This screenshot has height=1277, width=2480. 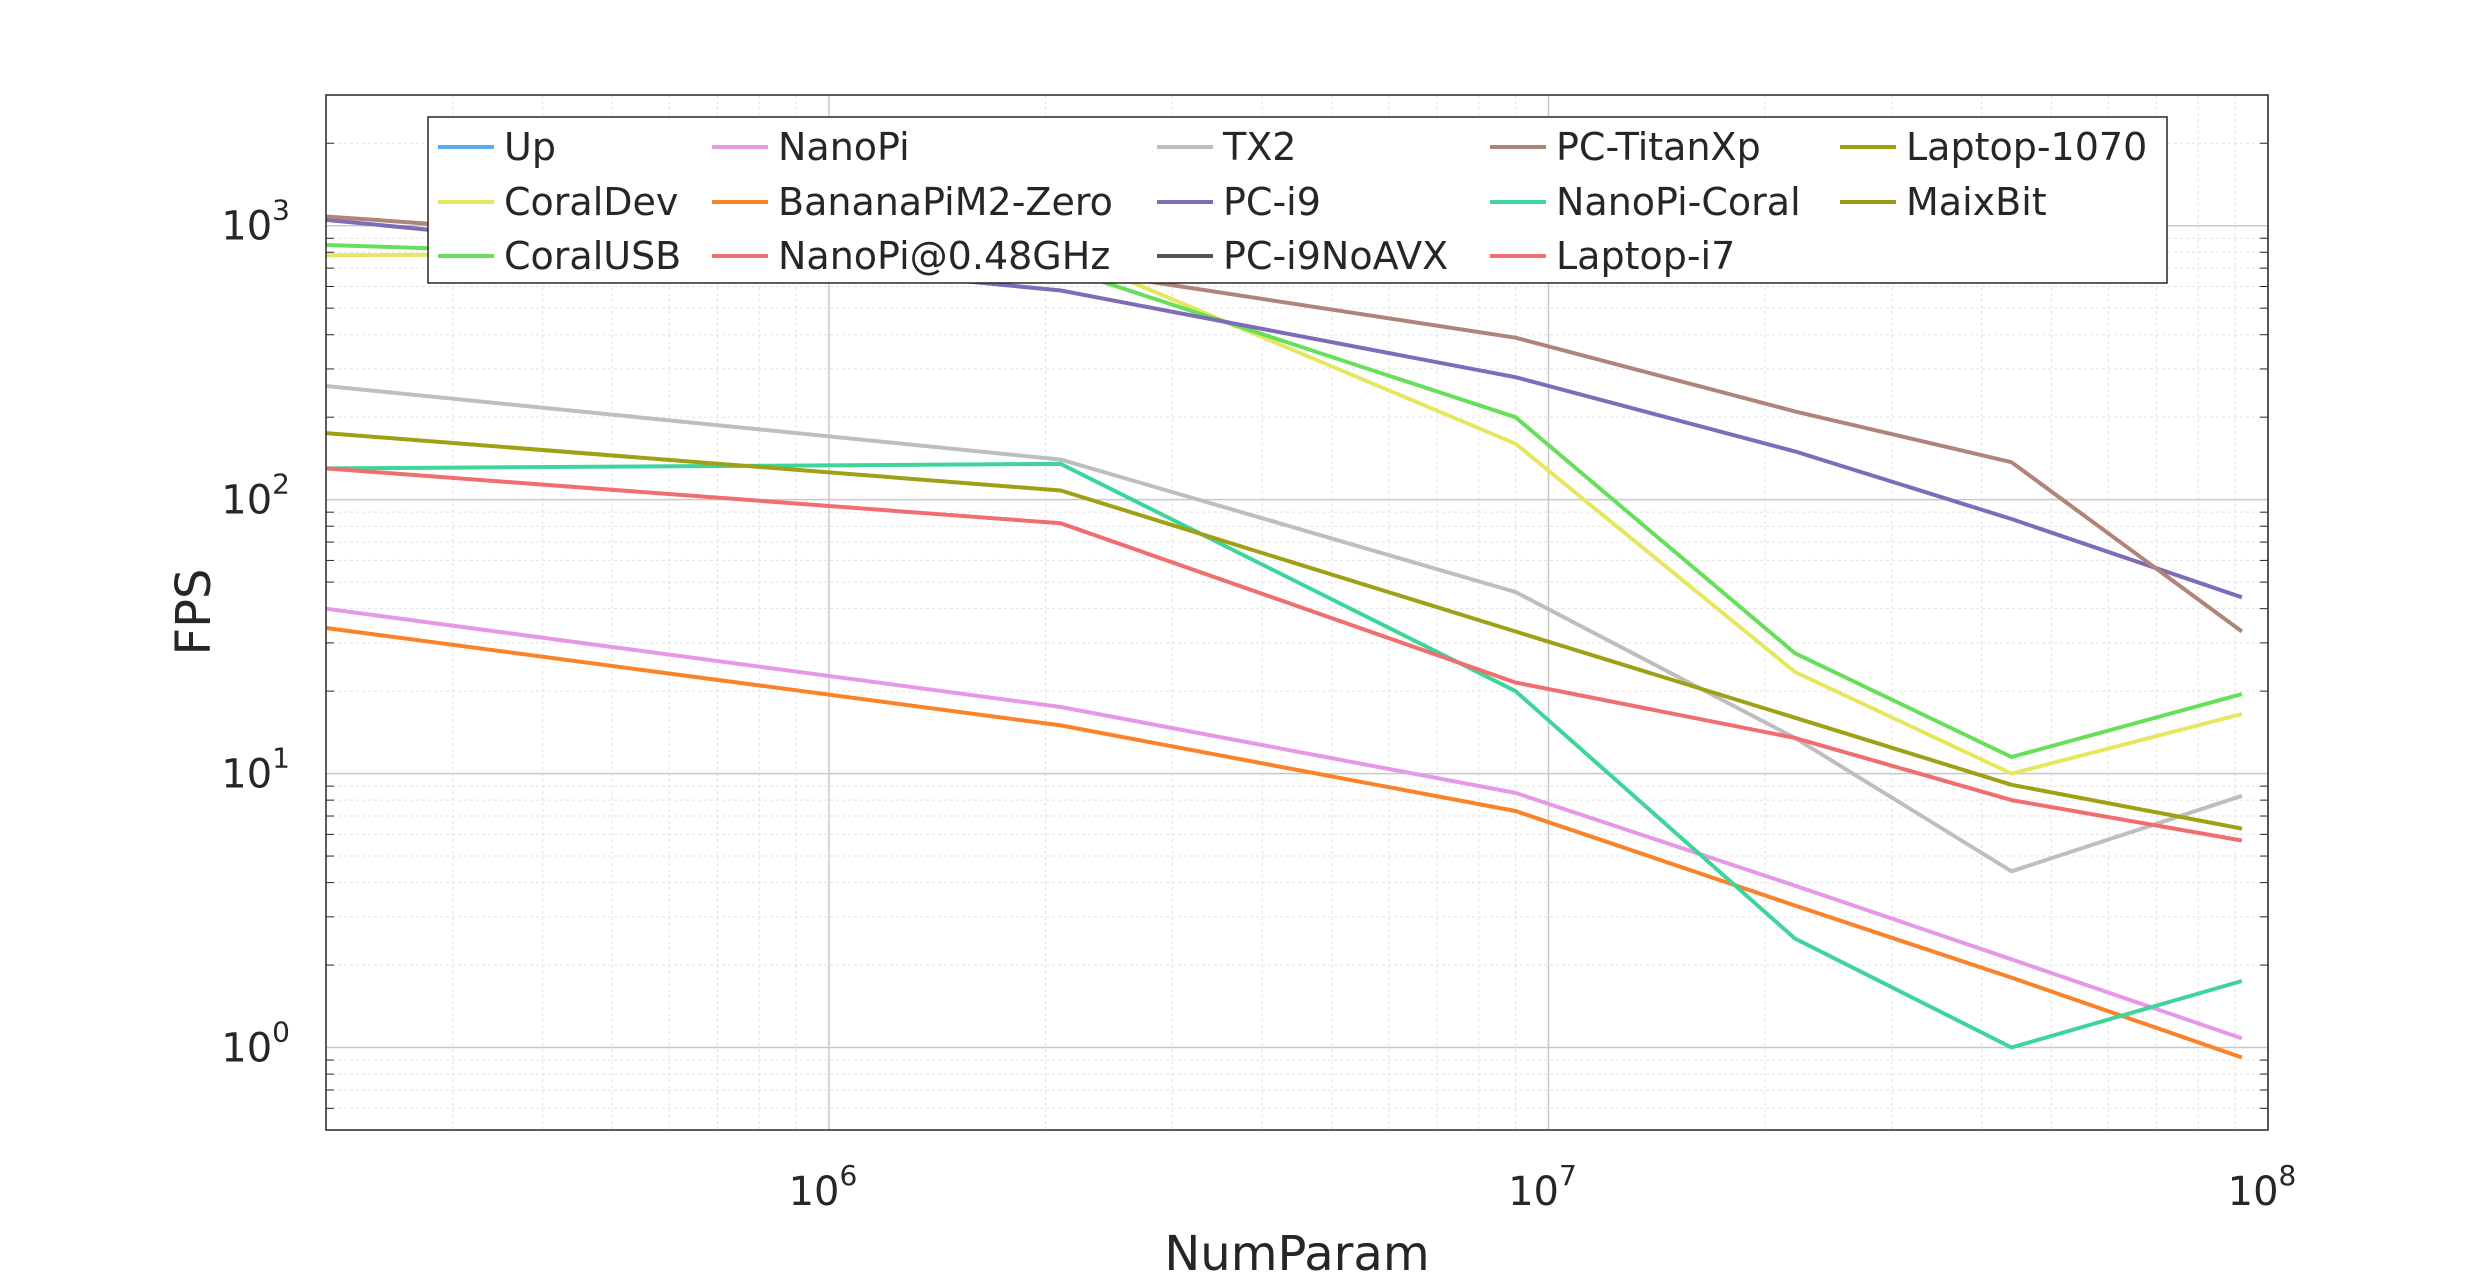 What do you see at coordinates (255, 770) in the screenshot?
I see `y-tick-label: 10¹` at bounding box center [255, 770].